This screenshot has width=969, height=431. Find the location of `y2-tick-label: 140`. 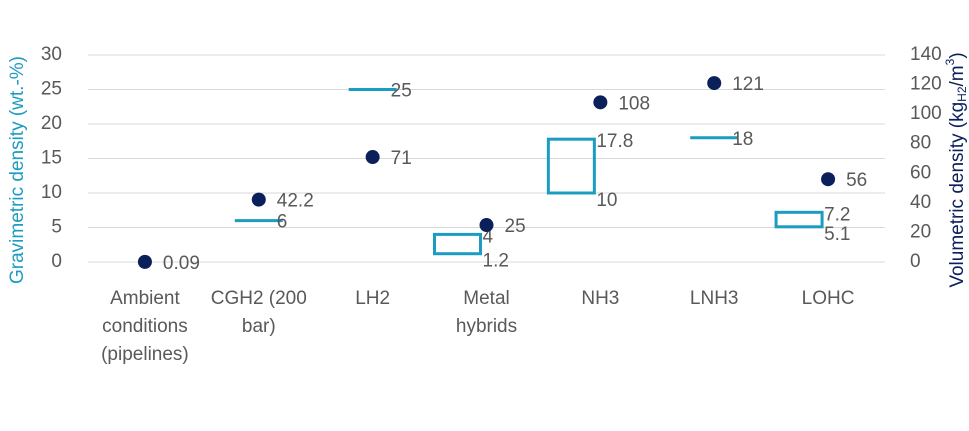

y2-tick-label: 140 is located at coordinates (926, 54).